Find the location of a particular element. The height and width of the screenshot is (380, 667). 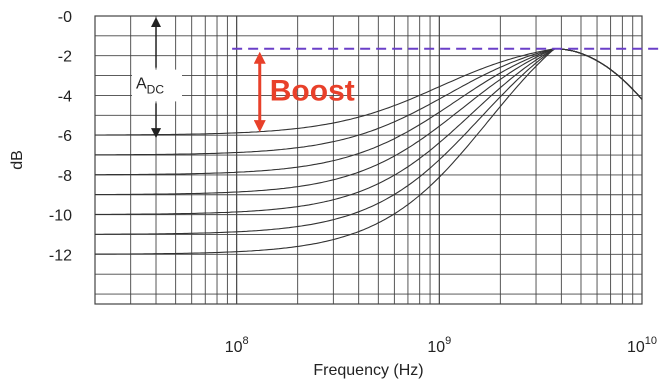

adc-annotation: ADC is located at coordinates (150, 86).